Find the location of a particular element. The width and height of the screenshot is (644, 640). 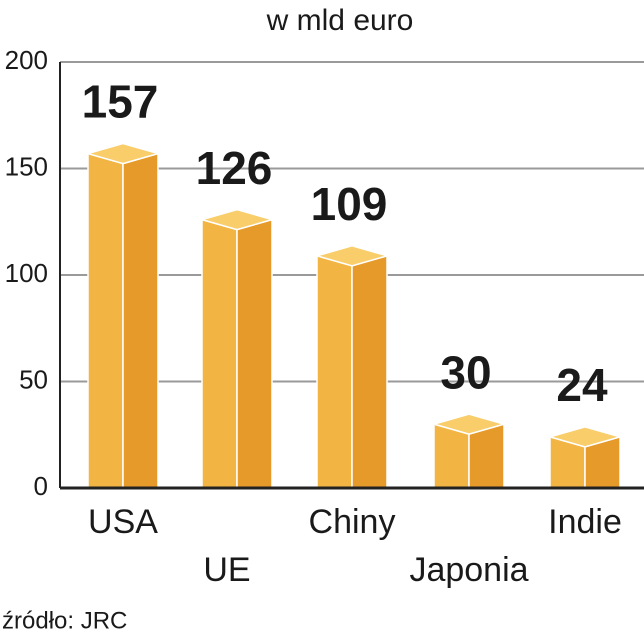

y-tick-label: 150 is located at coordinates (26, 166).